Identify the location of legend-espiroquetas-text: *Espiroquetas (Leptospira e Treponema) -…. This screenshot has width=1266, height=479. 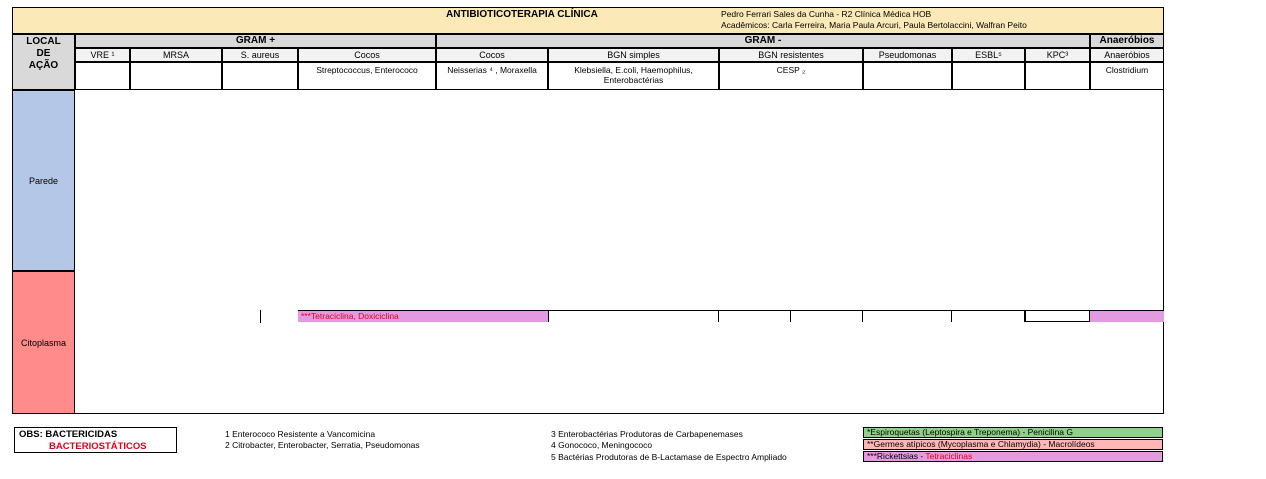
(970, 432).